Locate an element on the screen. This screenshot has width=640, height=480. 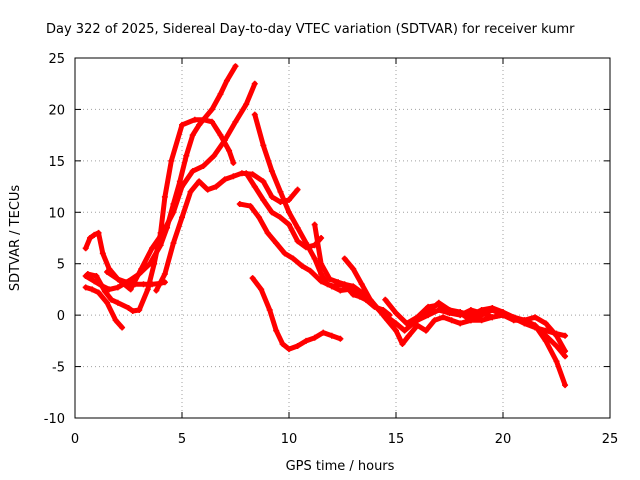
y-tick-label: 10 is located at coordinates (56, 213).